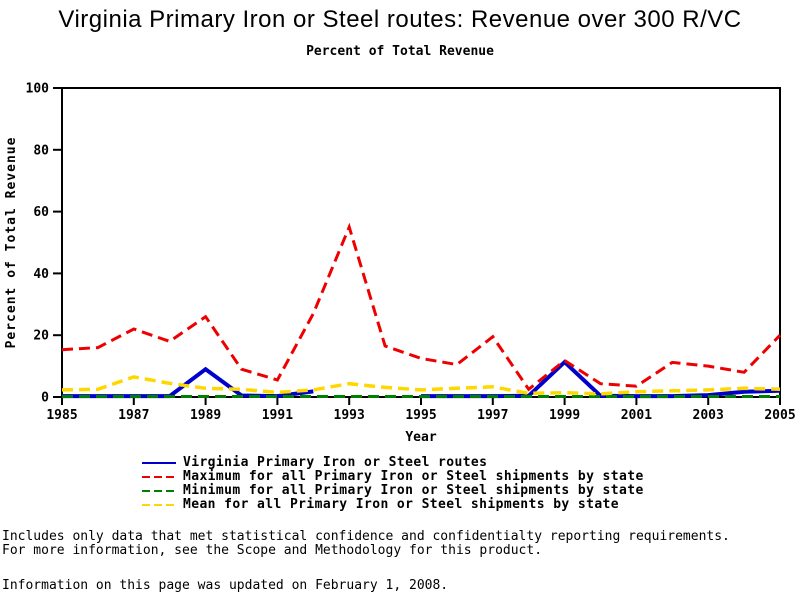 The image size is (800, 600). What do you see at coordinates (779, 415) in the screenshot?
I see `x-tick-label: 2005` at bounding box center [779, 415].